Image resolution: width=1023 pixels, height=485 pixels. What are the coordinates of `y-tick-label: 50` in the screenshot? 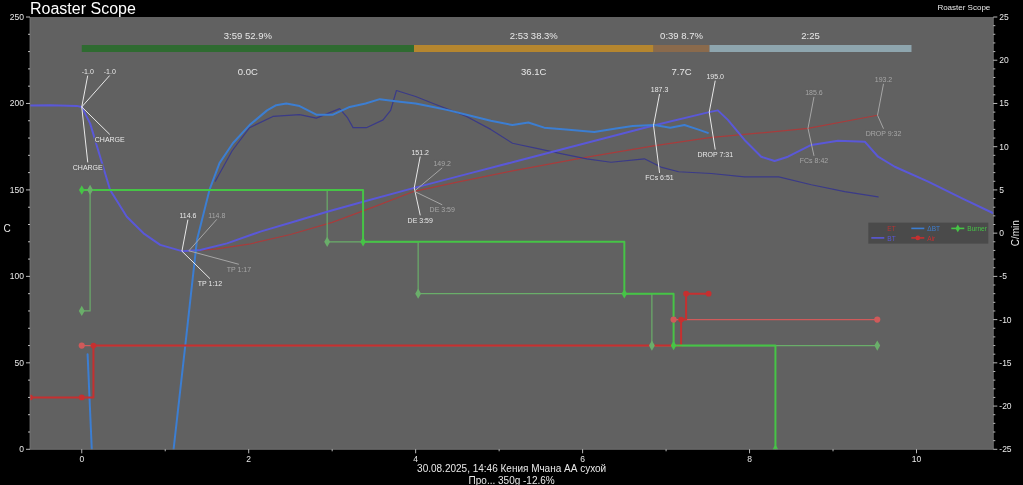 It's located at (19, 362).